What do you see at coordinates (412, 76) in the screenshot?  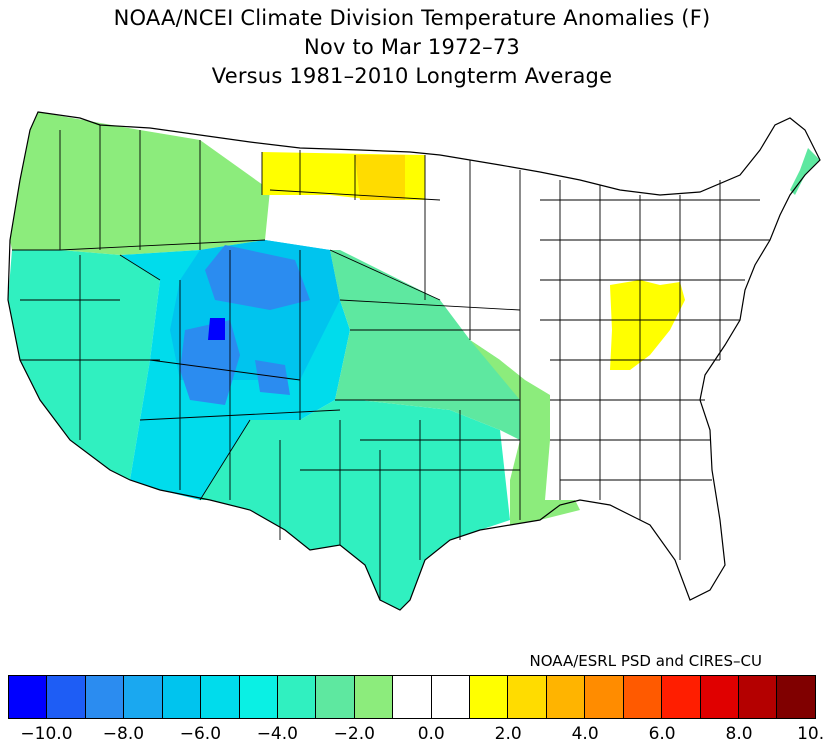 I see `title-line-3: Versus 1981–2010 Longterm Average` at bounding box center [412, 76].